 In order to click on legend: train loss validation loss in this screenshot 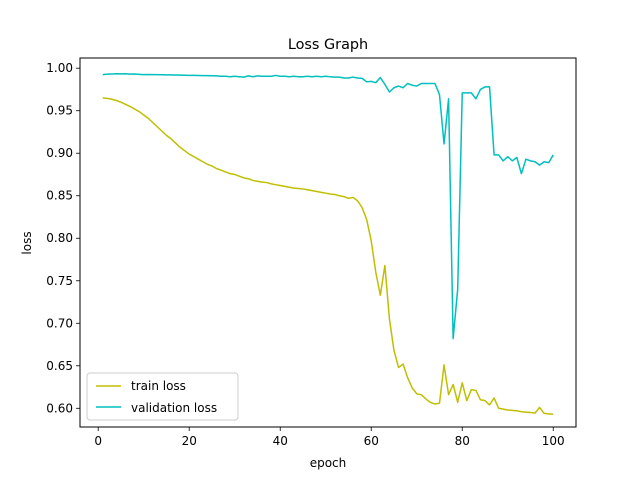, I will do `click(162, 396)`.